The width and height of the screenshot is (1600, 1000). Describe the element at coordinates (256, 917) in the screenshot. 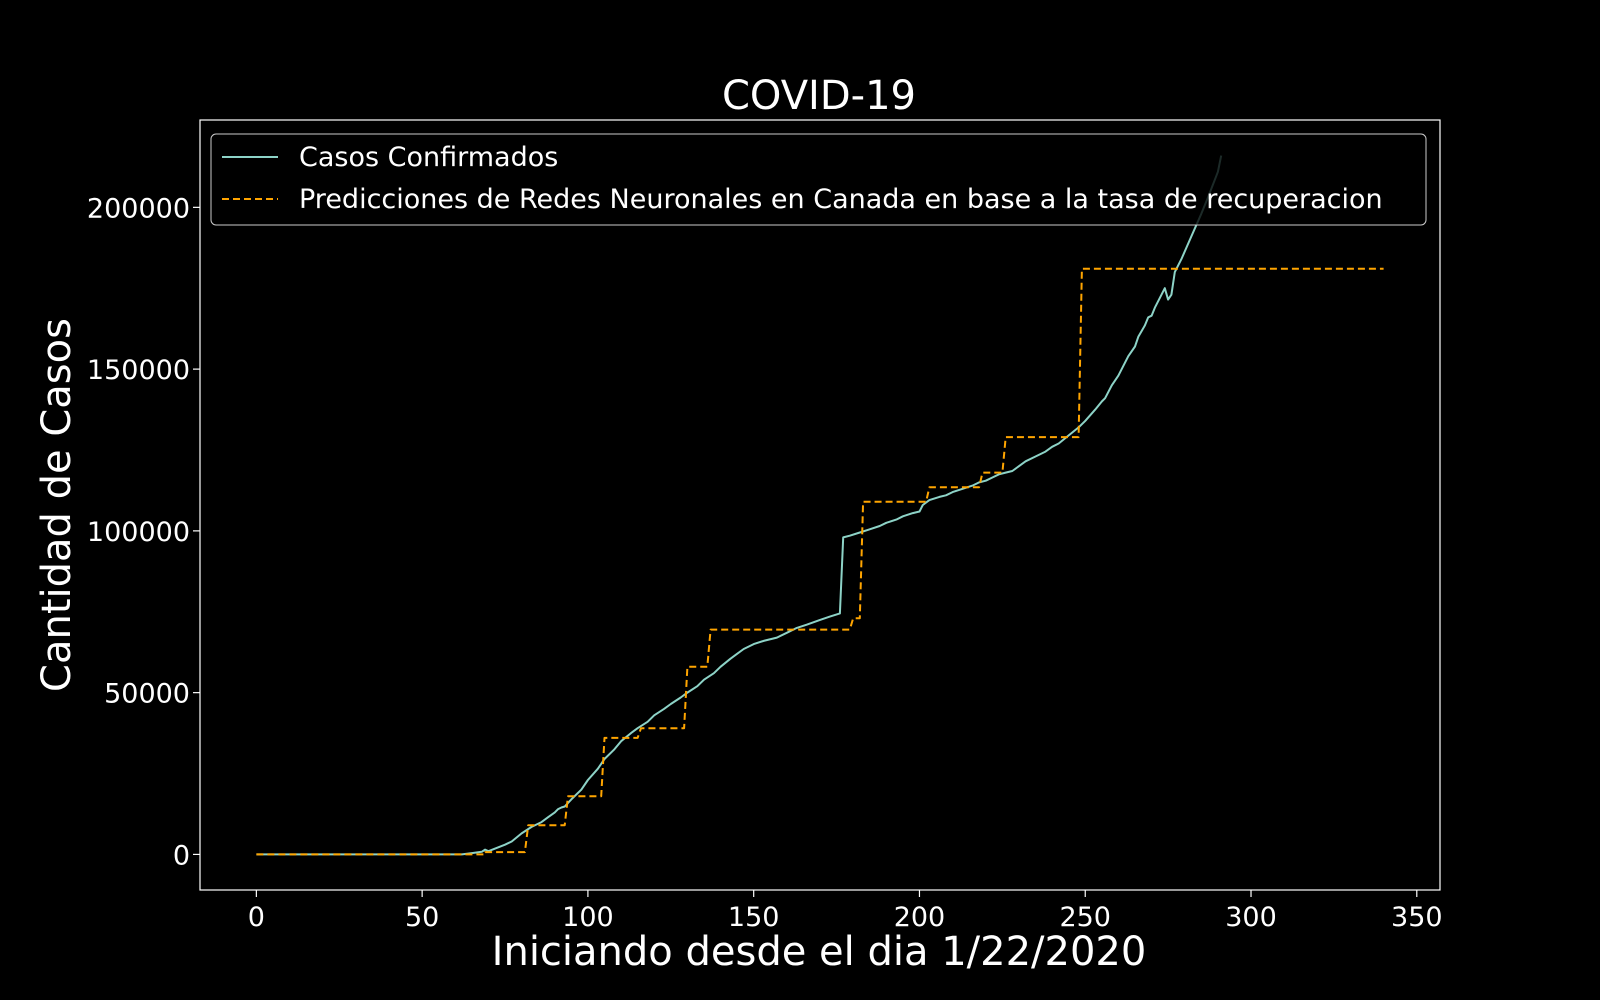

I see `x-tick-label: 0` at that location.